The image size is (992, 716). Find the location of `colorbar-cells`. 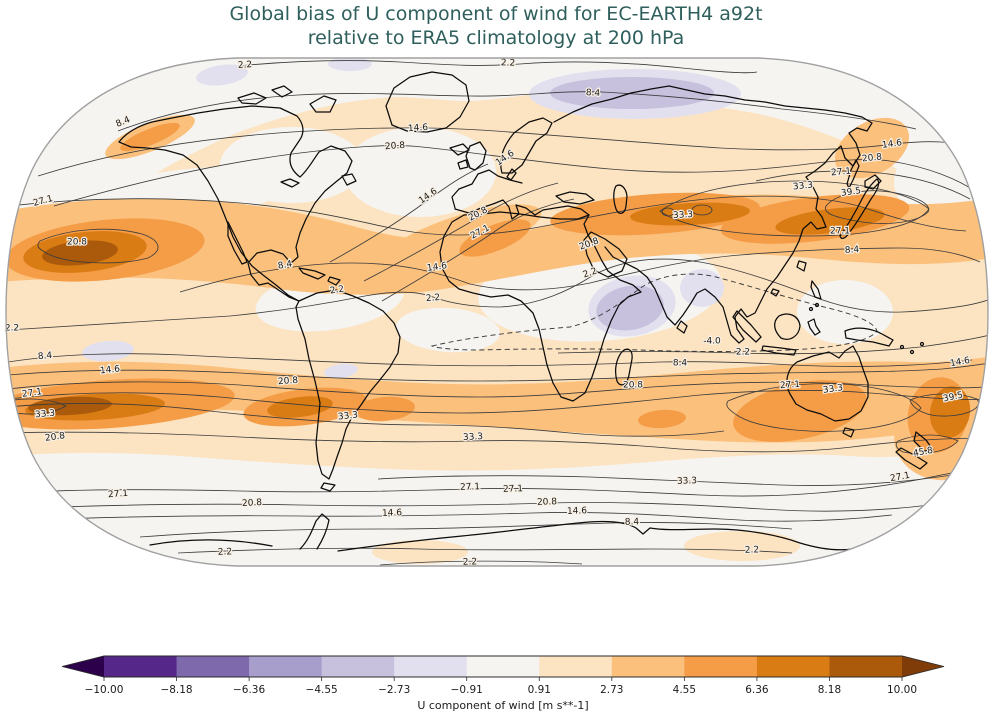

colorbar-cells is located at coordinates (503, 666).